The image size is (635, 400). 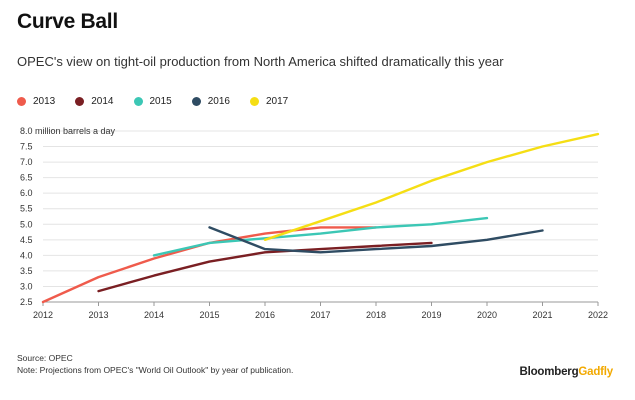 What do you see at coordinates (542, 315) in the screenshot?
I see `x-tick-label: 2021` at bounding box center [542, 315].